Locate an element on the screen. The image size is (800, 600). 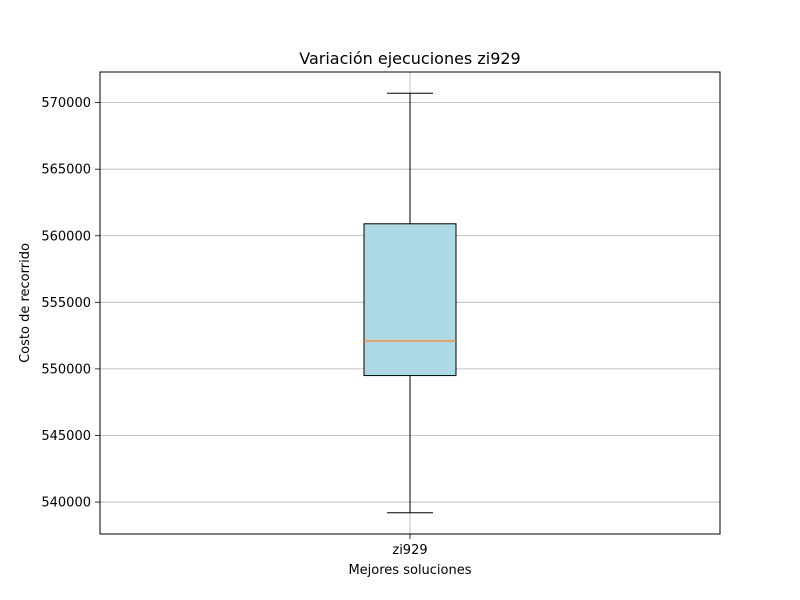
y-tick-label: 570000 is located at coordinates (66, 103).